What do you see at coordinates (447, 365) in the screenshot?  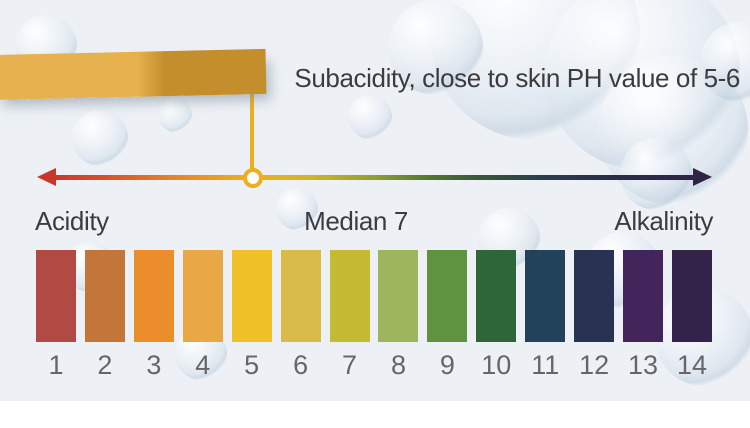 I see `ph-number-label: 9` at bounding box center [447, 365].